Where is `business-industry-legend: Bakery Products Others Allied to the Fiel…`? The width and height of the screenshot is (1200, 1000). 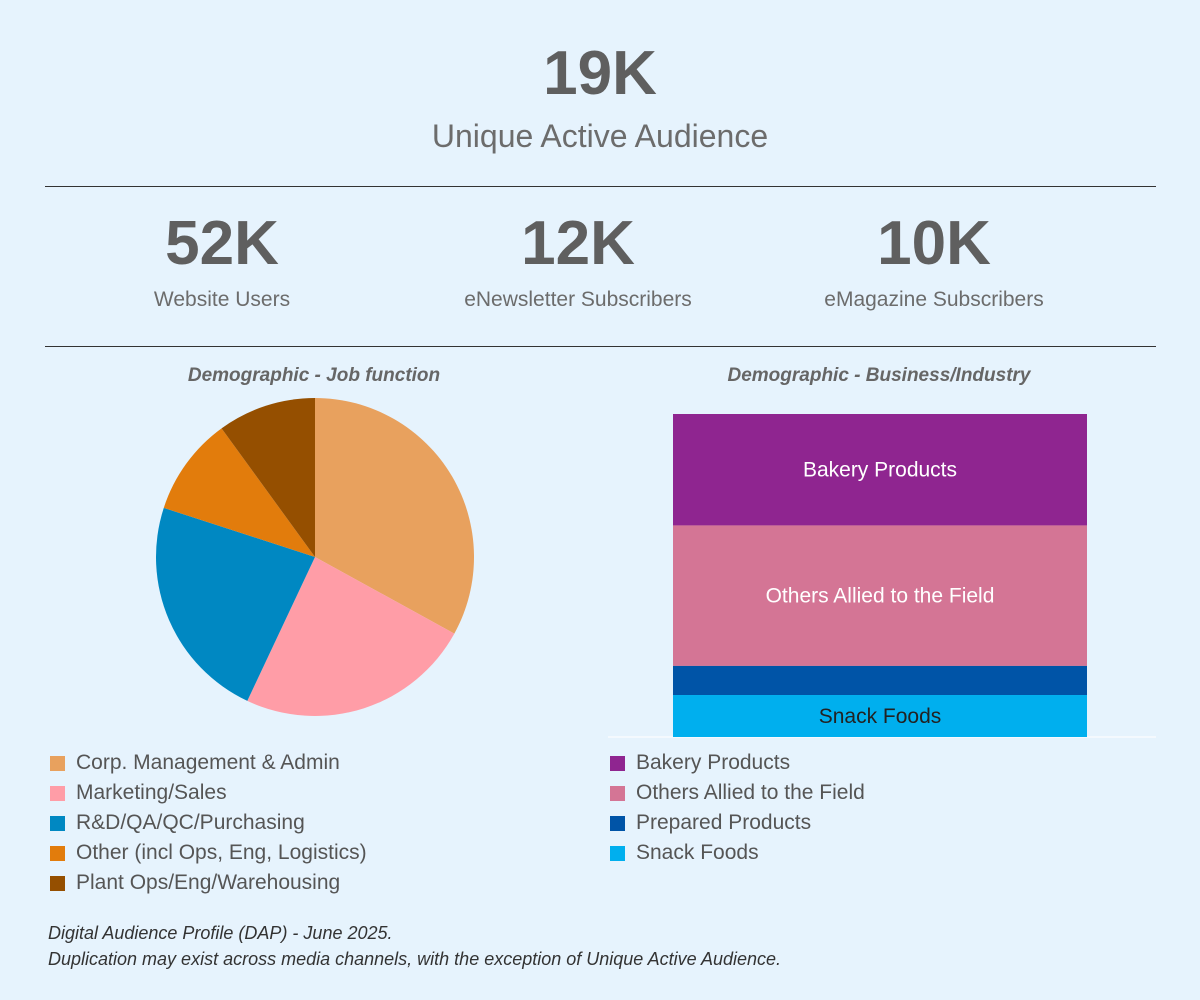
business-industry-legend: Bakery Products Others Allied to the Fiel… is located at coordinates (737, 808).